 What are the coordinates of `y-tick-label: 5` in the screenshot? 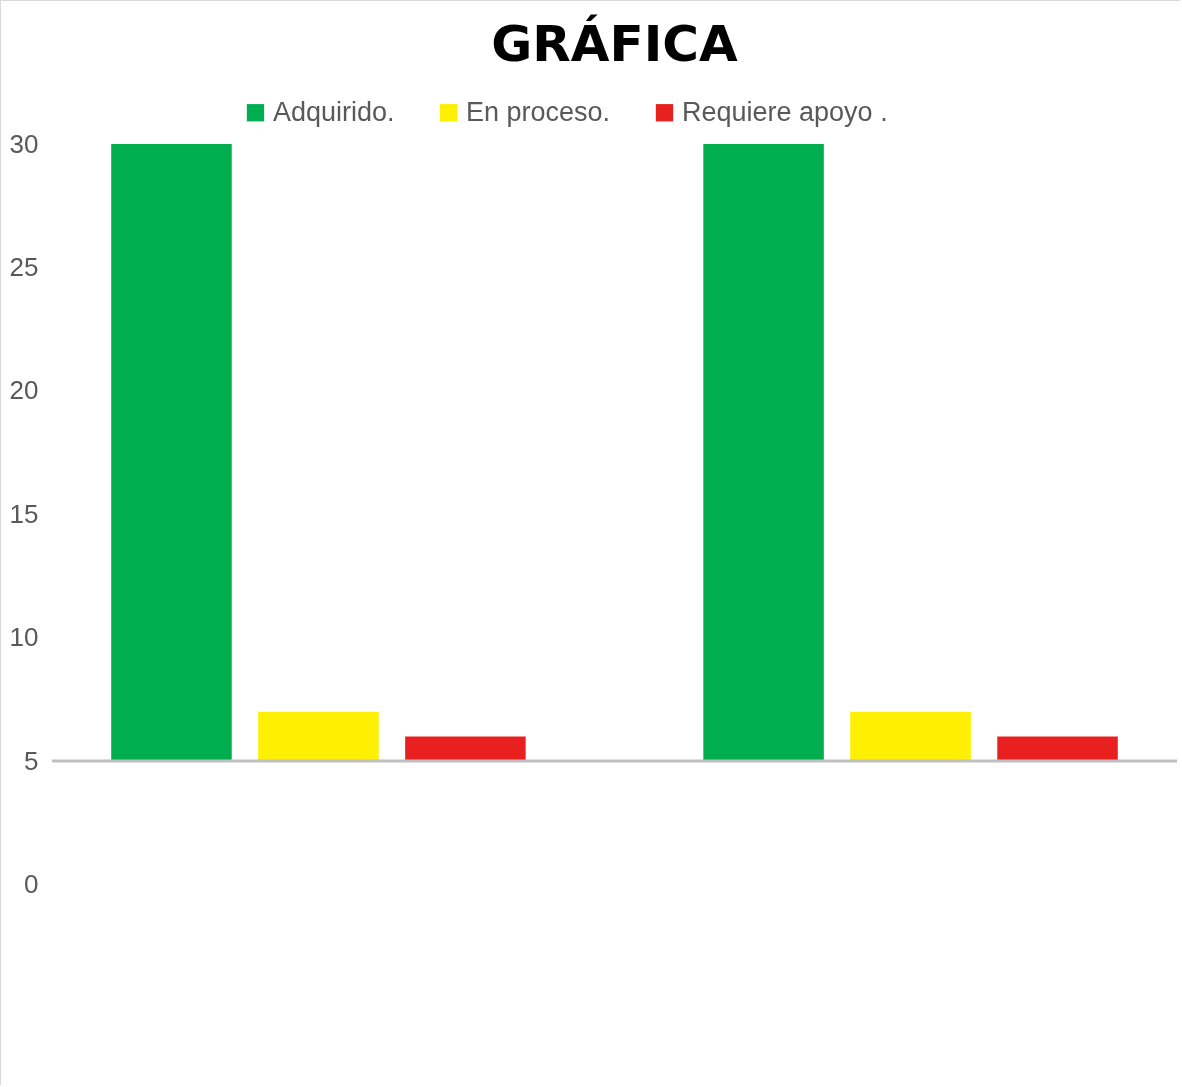 It's located at (31, 760).